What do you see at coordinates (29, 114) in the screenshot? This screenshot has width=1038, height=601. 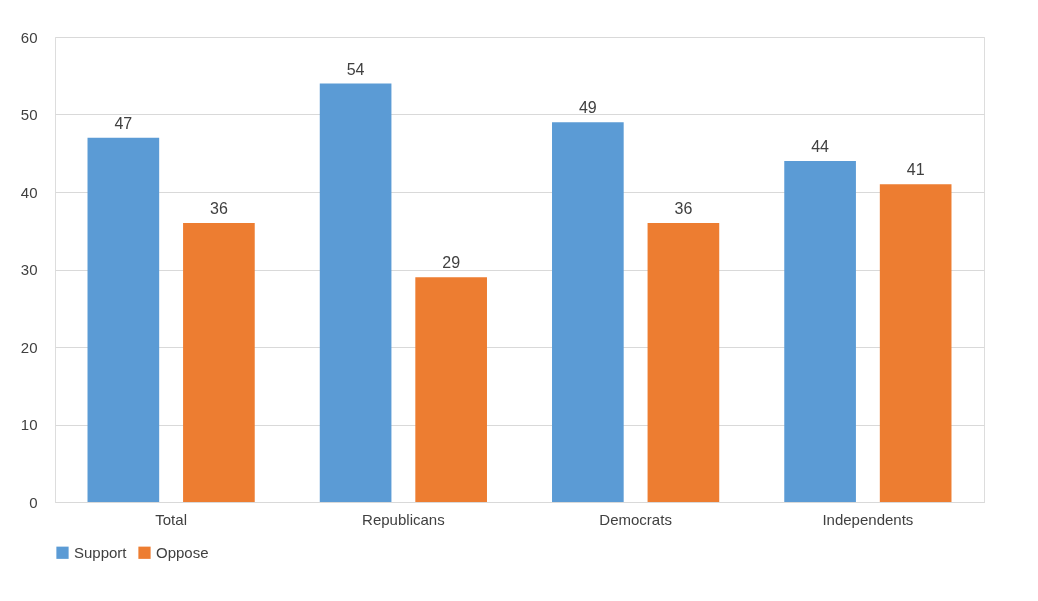 I see `y-tick-label: 50` at bounding box center [29, 114].